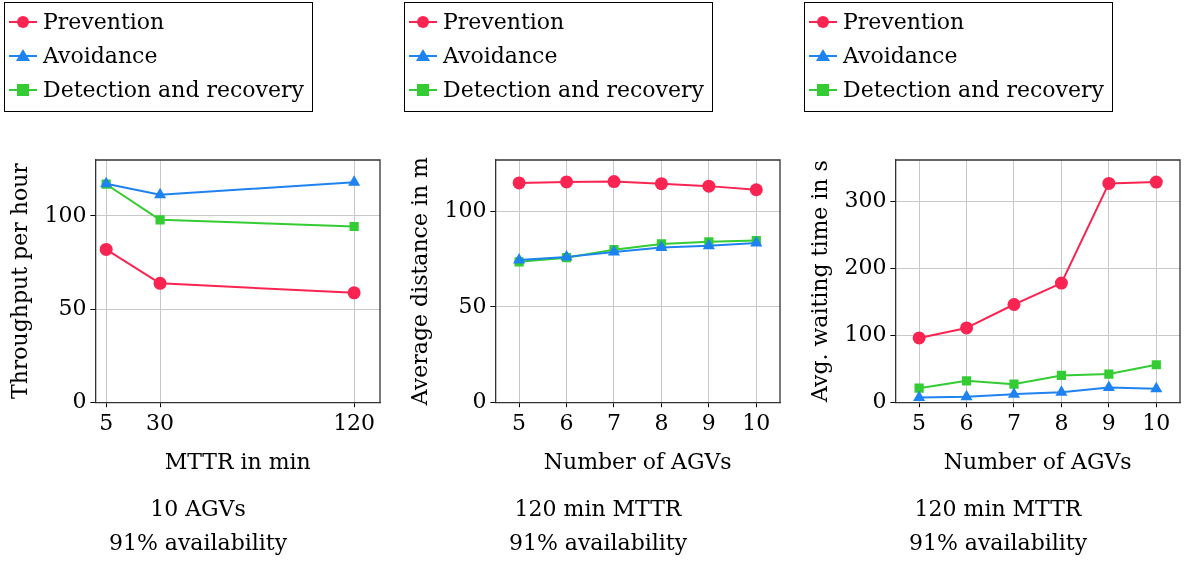 The width and height of the screenshot is (1192, 567). I want to click on x-tick-label: 120, so click(354, 423).